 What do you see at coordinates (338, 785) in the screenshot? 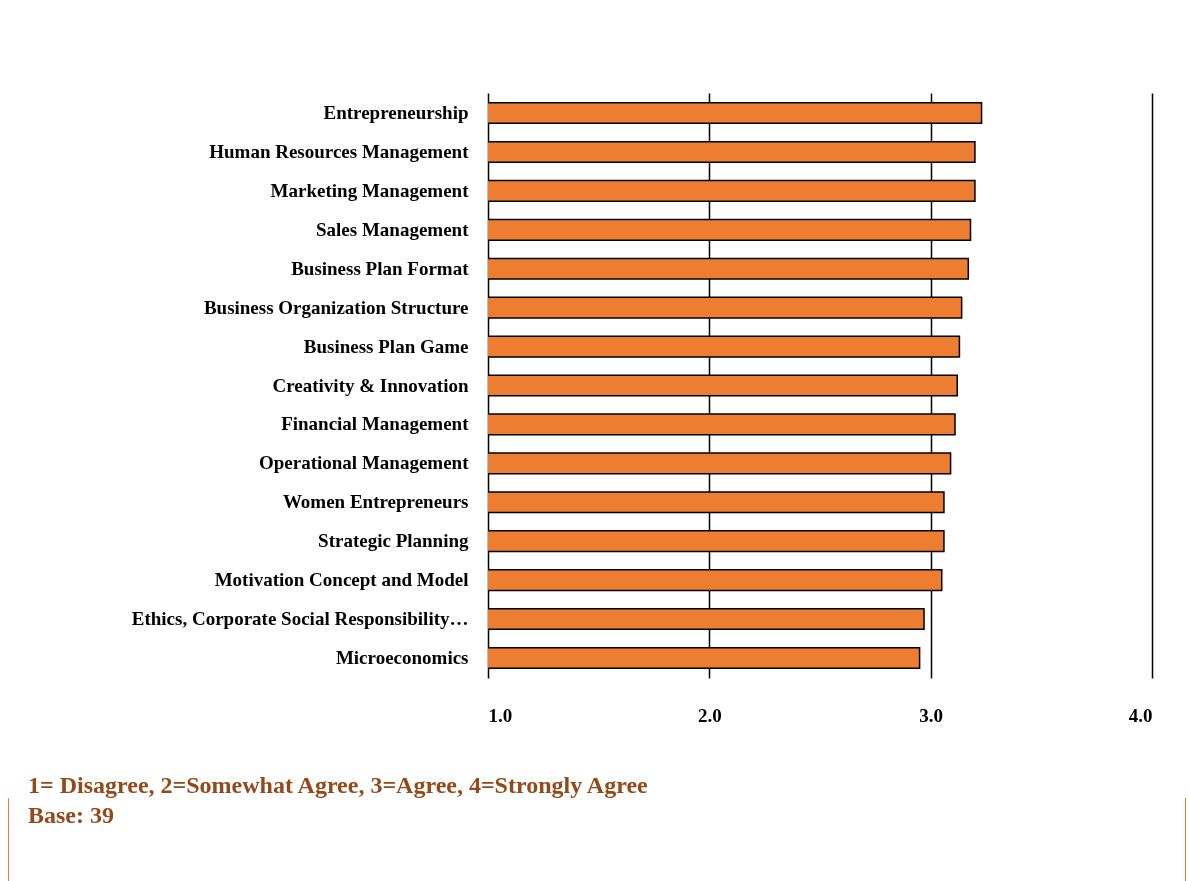
I see `text: 1= Disagree, 2=Somewhat Agree, 3=Agree, 4=Strongly Agree` at bounding box center [338, 785].